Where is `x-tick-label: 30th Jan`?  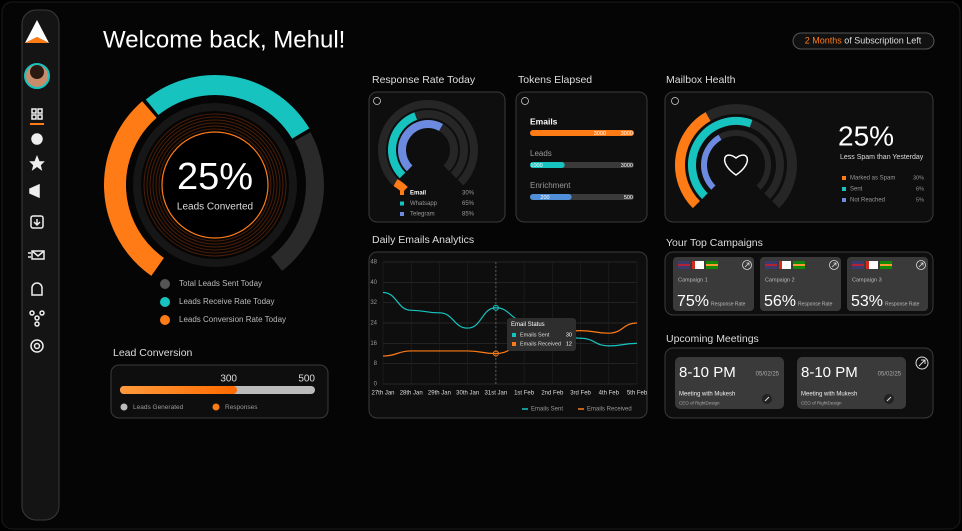 x-tick-label: 30th Jan is located at coordinates (467, 394).